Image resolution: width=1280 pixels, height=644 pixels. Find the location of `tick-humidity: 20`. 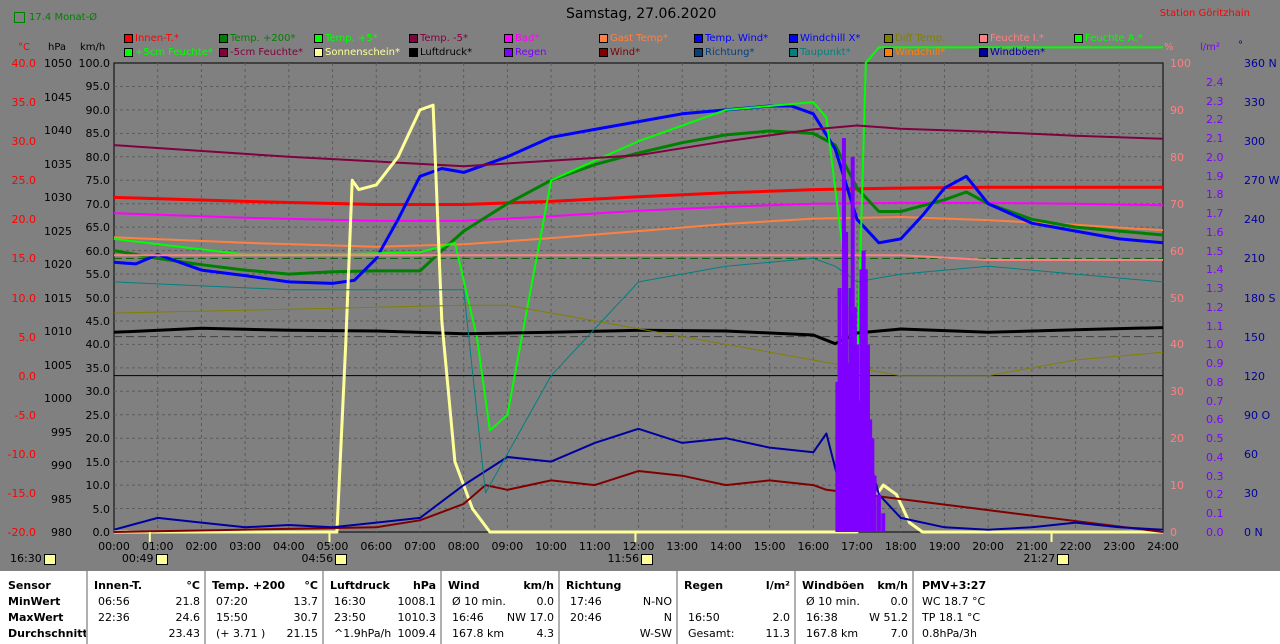

tick-humidity: 20 is located at coordinates (1177, 439).